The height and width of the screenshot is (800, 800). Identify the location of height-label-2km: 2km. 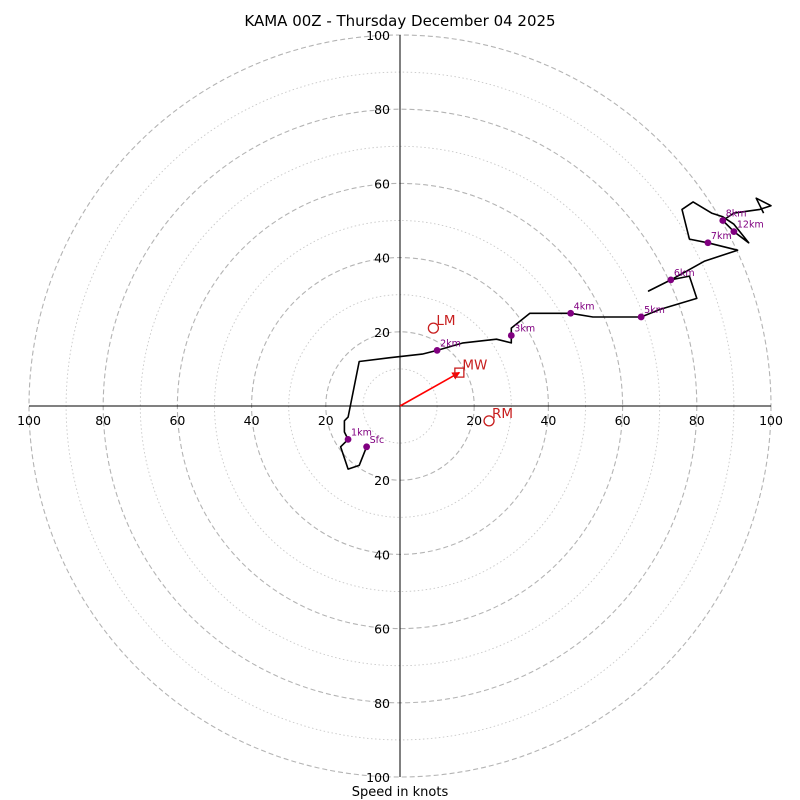
(450, 343).